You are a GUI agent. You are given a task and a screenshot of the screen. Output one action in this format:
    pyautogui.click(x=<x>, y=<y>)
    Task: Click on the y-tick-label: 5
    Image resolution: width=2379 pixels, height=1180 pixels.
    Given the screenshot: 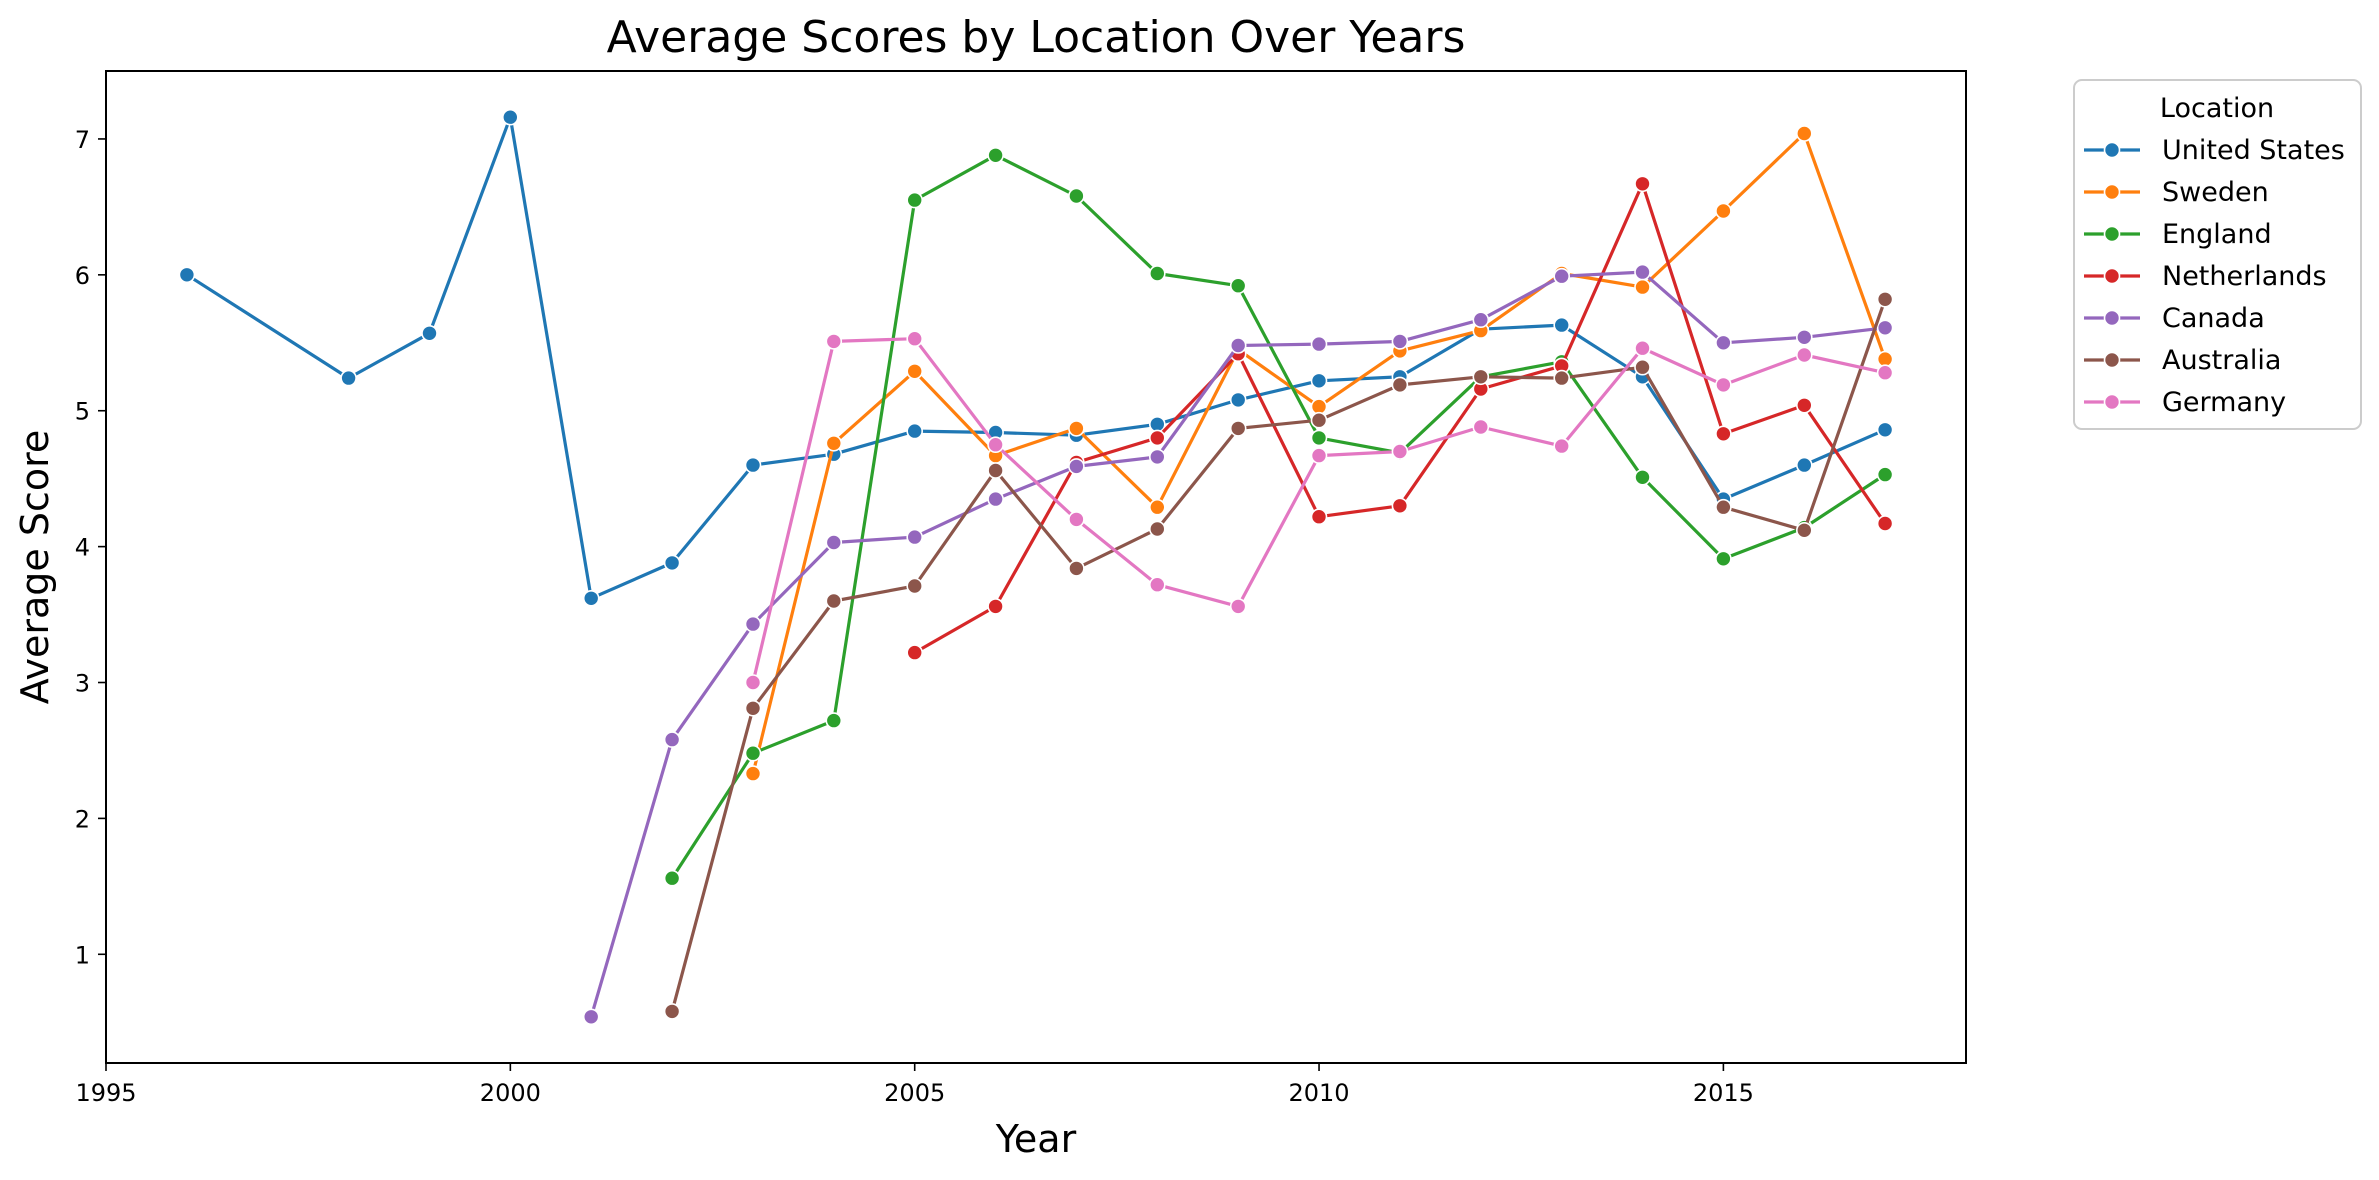 What is the action you would take?
    pyautogui.click(x=82, y=412)
    